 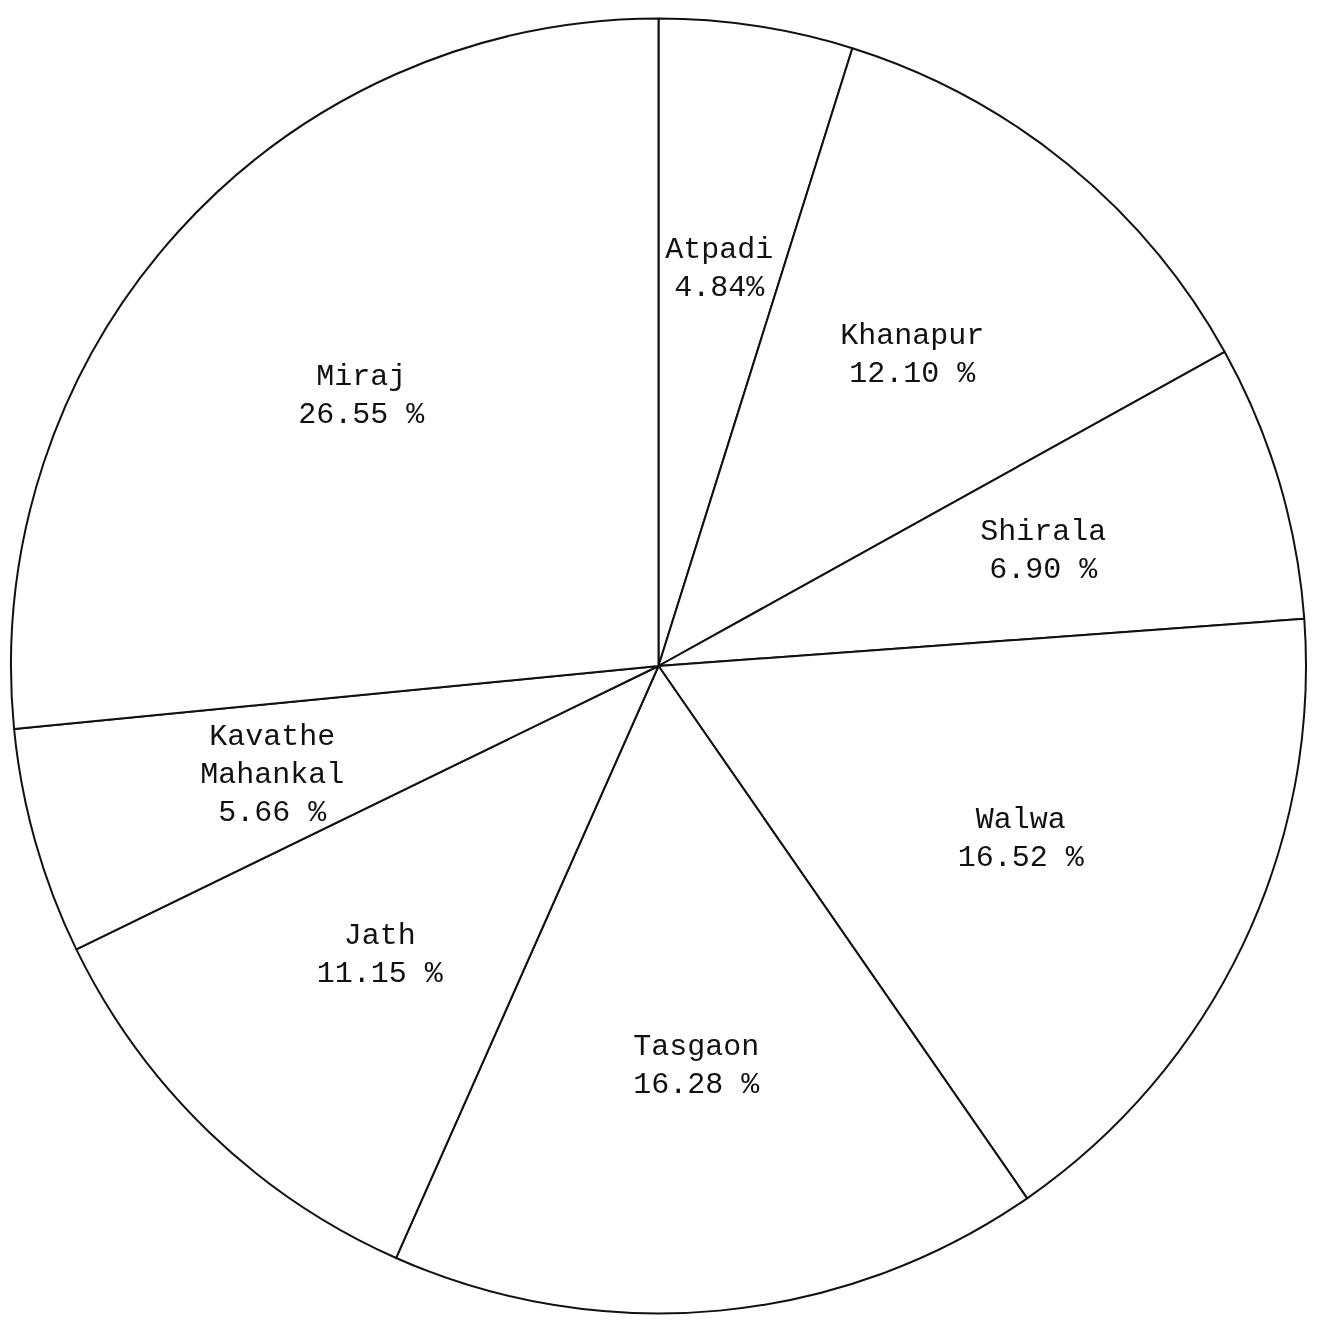 What do you see at coordinates (1021, 858) in the screenshot?
I see `data-label: 16.52 %` at bounding box center [1021, 858].